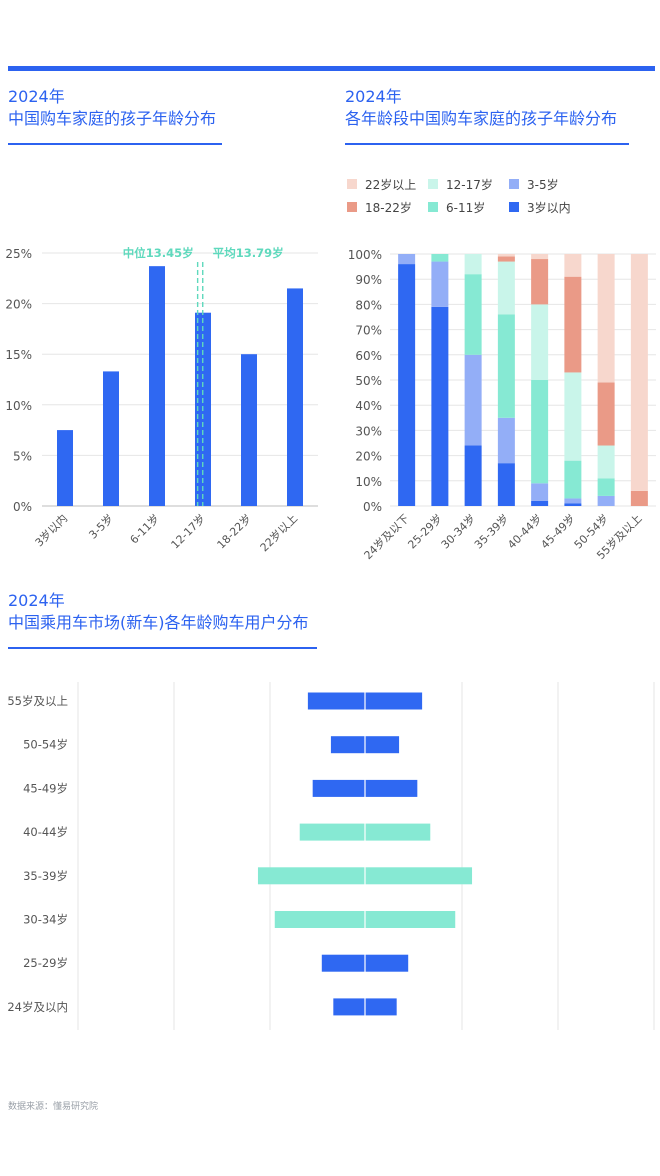 The image size is (660, 1176). Describe the element at coordinates (115, 144) in the screenshot. I see `left-title-rule` at that location.